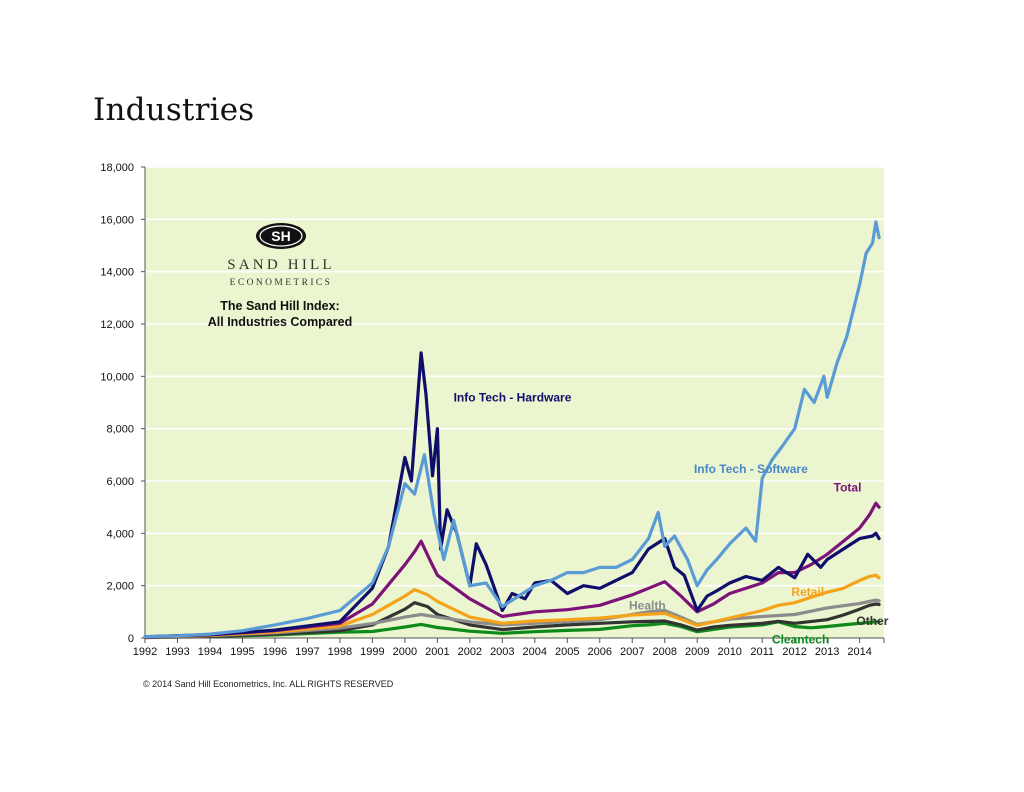  I want to click on x-tick-label: 1992, so click(145, 652).